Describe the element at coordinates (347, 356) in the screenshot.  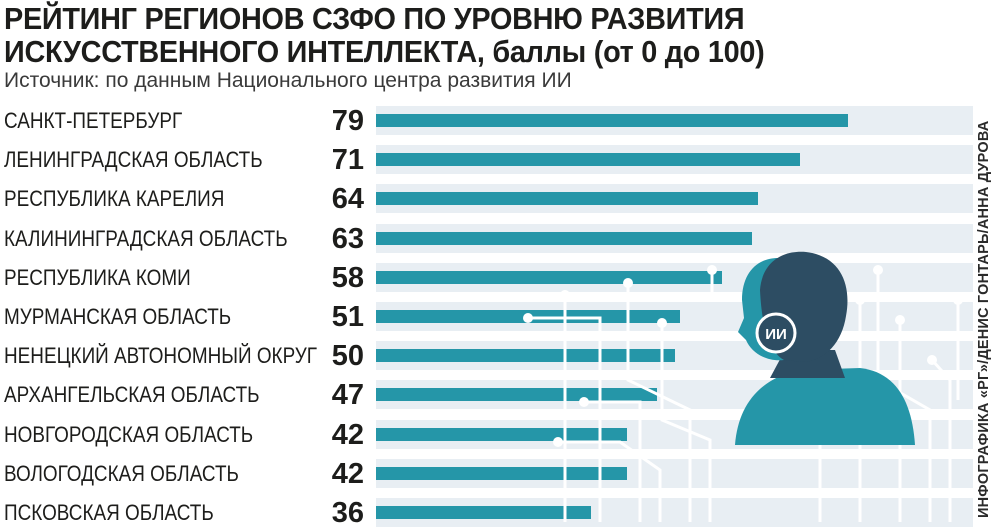
I see `value-label: 50` at that location.